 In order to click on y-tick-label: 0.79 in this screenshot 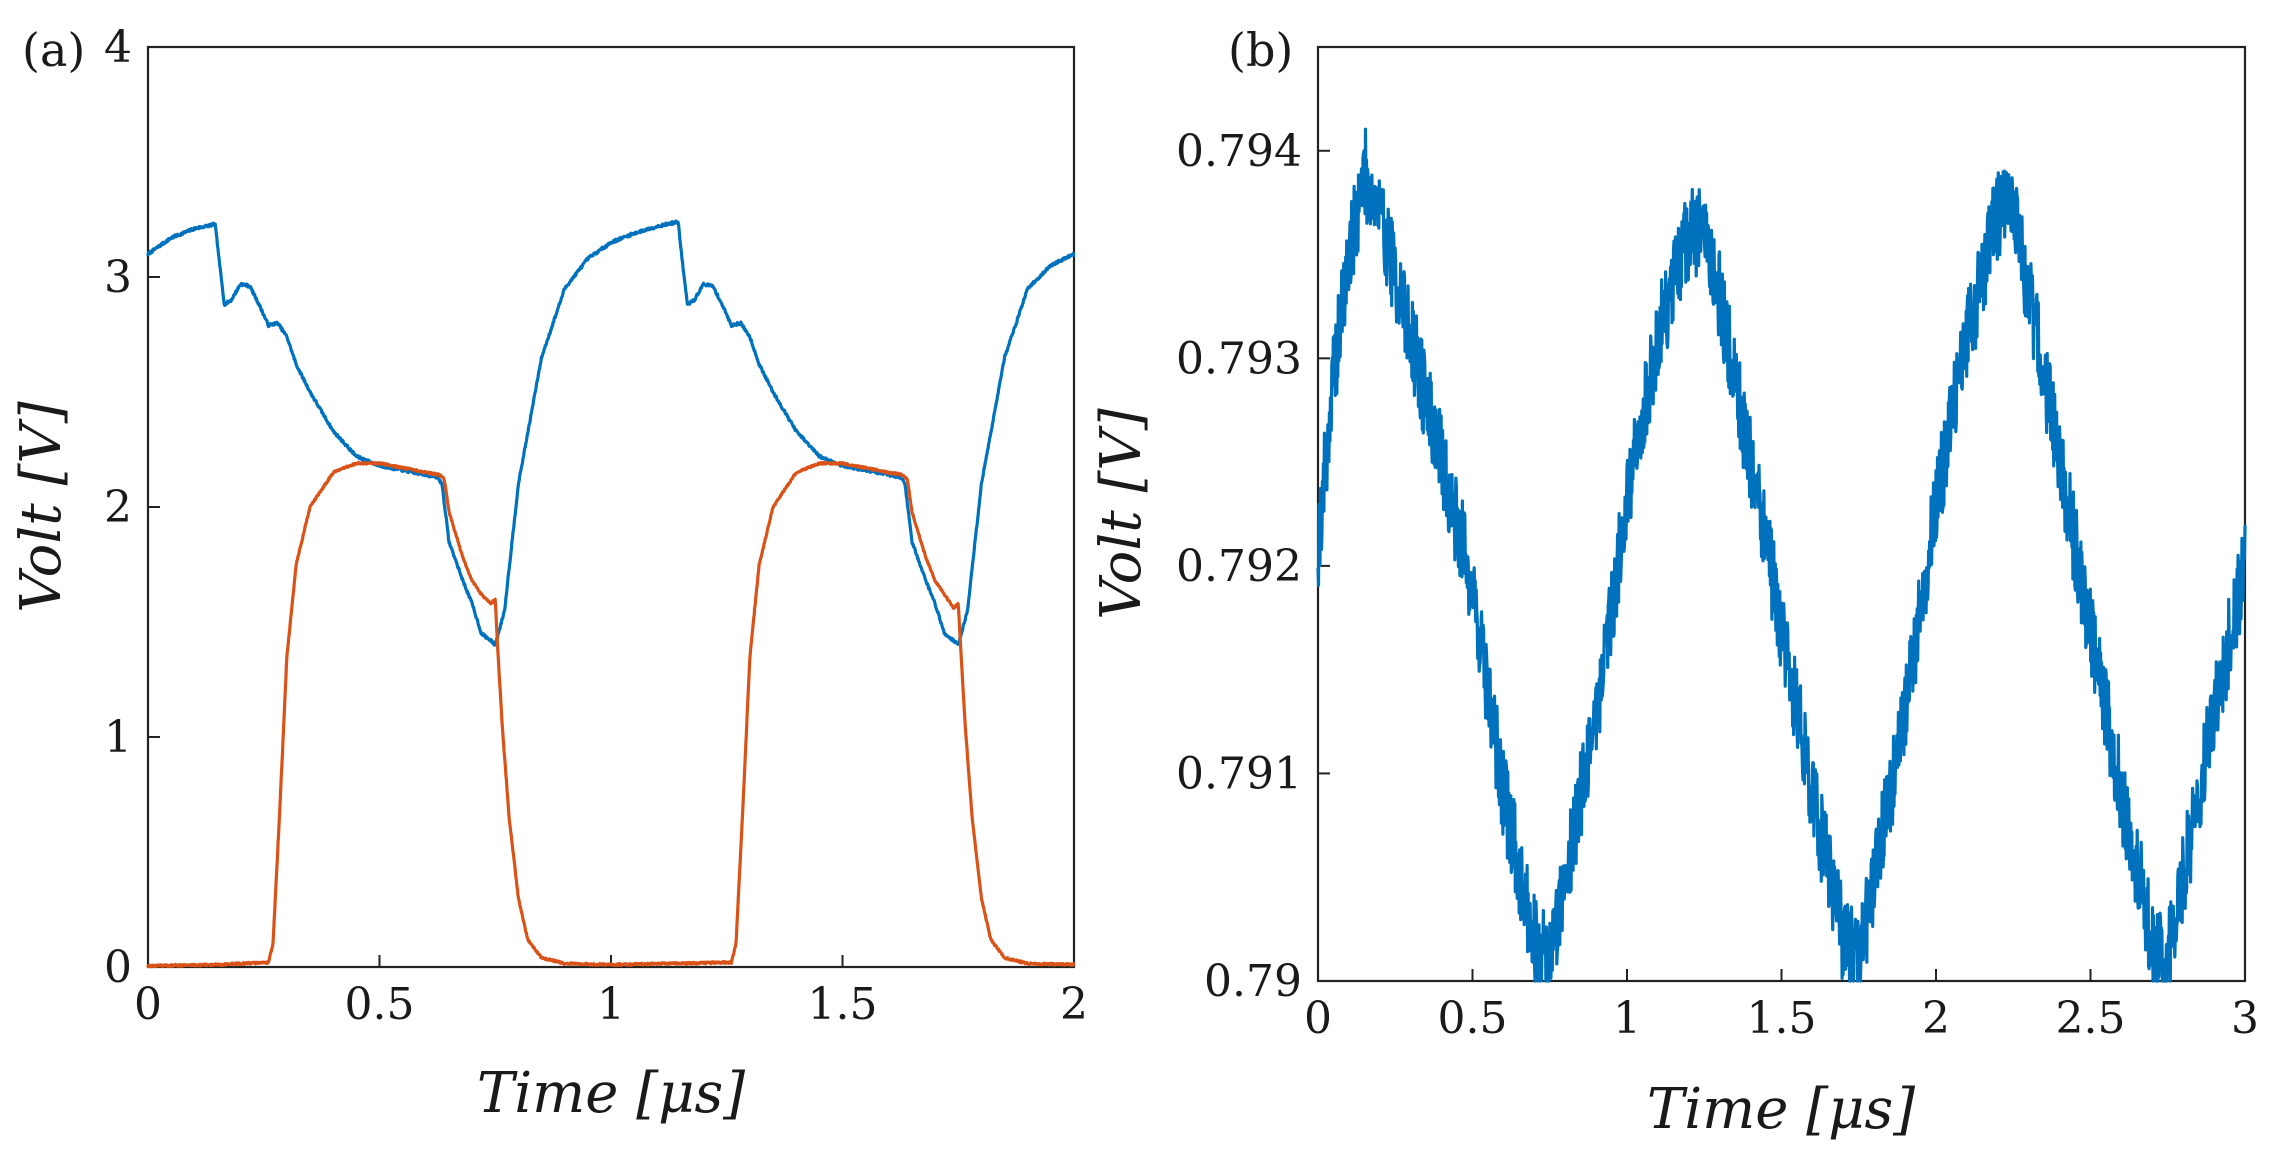, I will do `click(1253, 981)`.